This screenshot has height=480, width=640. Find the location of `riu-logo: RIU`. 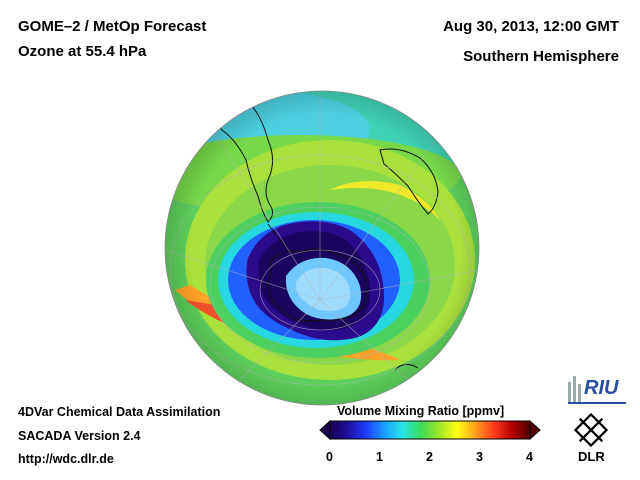

riu-logo: RIU is located at coordinates (597, 390).